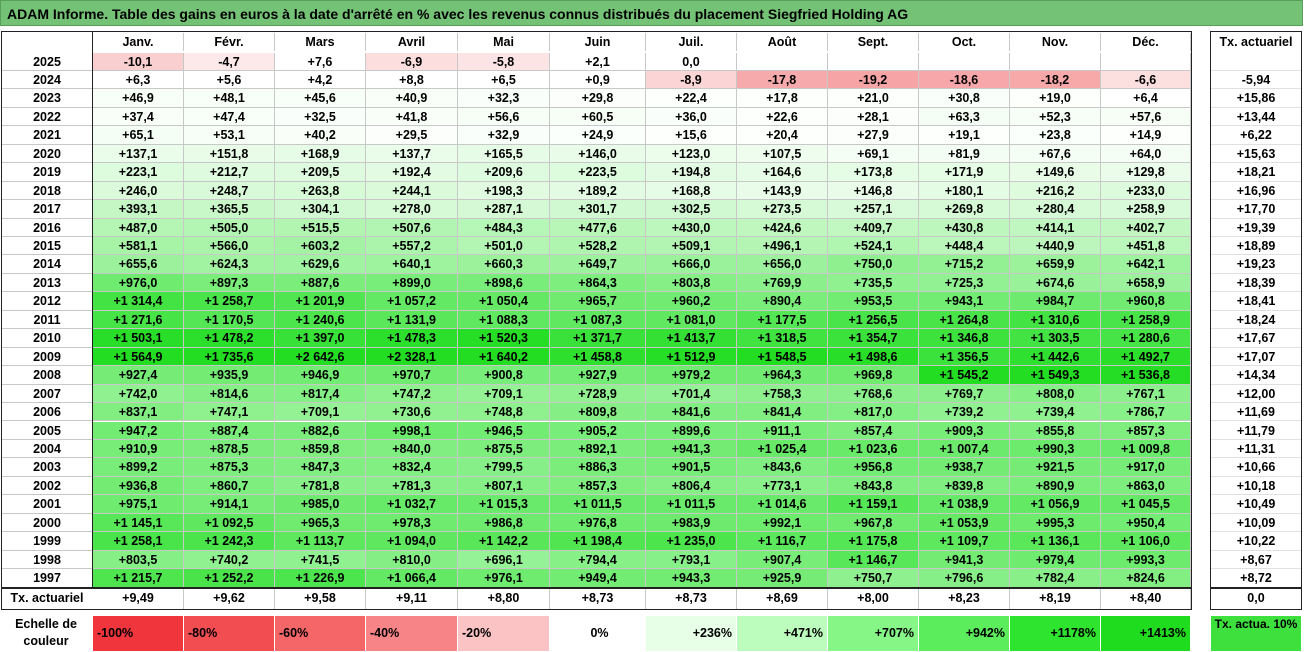  What do you see at coordinates (412, 375) in the screenshot?
I see `heatmap-cell: +970,7` at bounding box center [412, 375].